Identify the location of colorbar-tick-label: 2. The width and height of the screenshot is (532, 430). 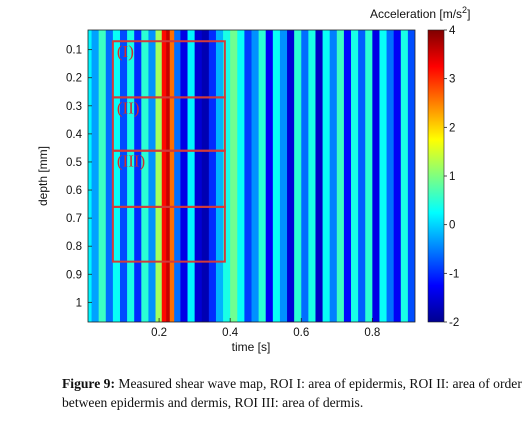
(452, 128).